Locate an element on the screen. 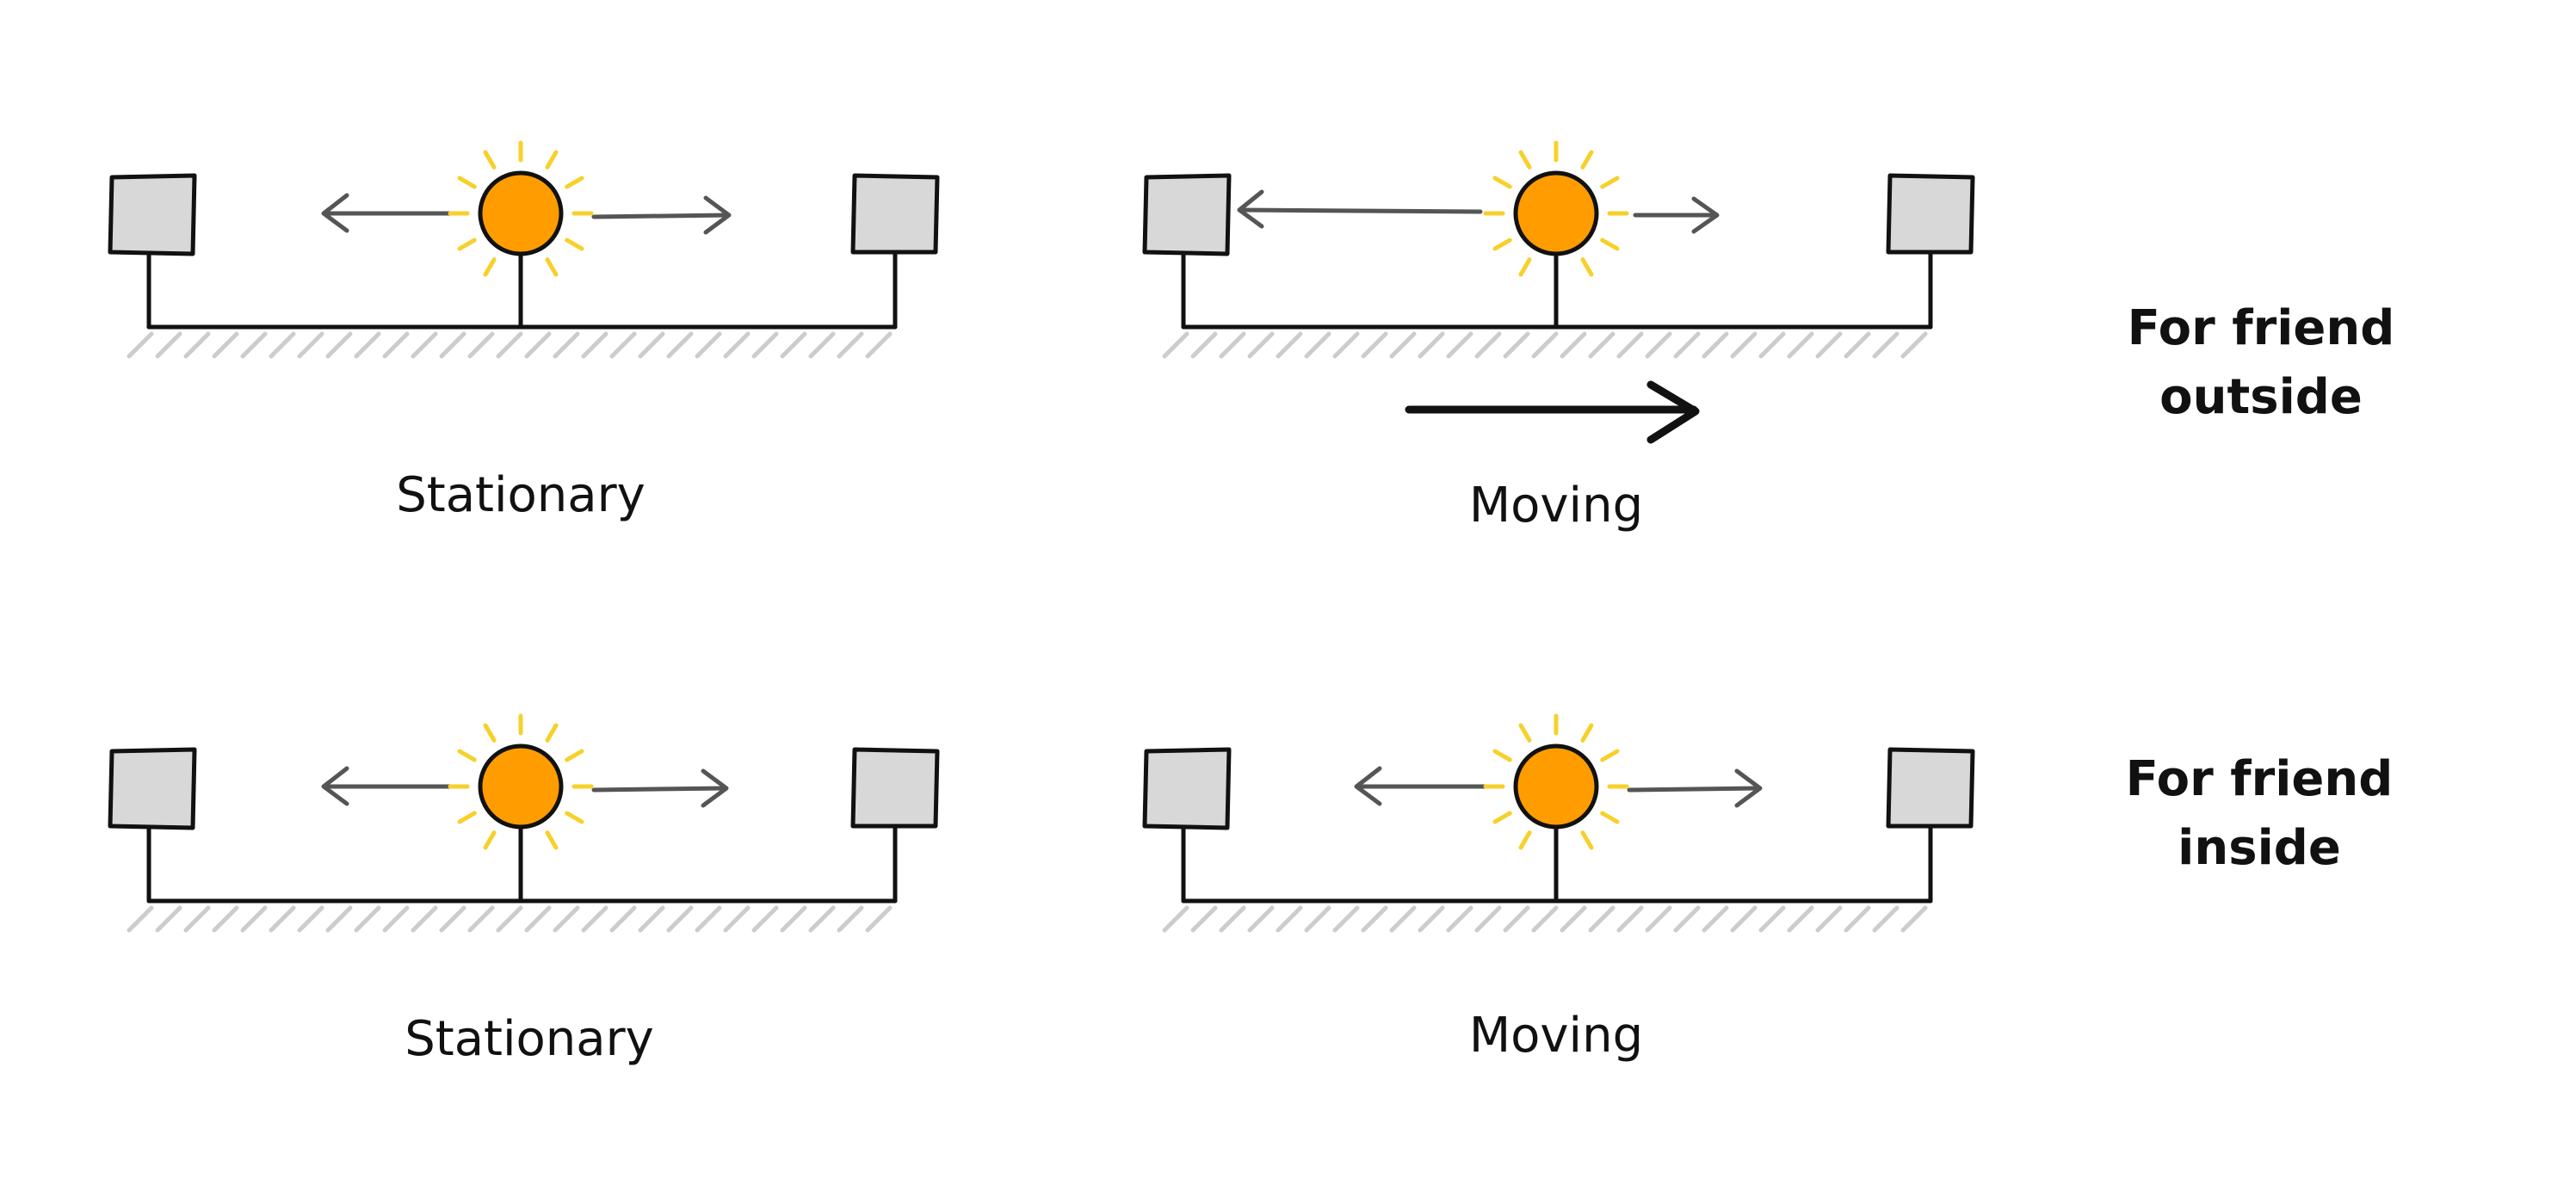  panel-inside-stationary: Stationary is located at coordinates (524, 890).